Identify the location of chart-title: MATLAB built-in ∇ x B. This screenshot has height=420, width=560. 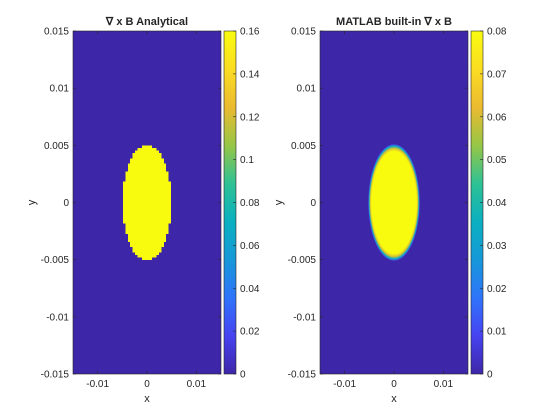
(394, 22).